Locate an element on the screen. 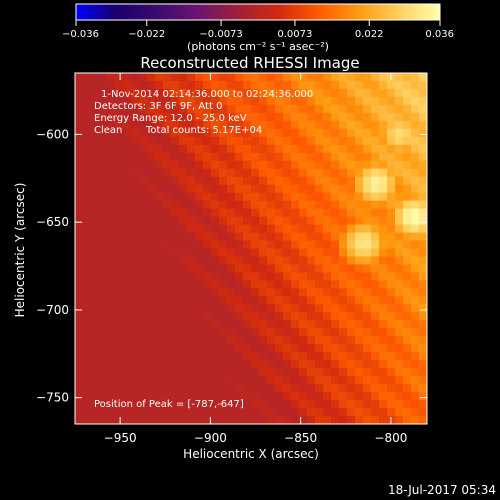 The image size is (500, 500). colorbar-unit-label: (photons cm⁻² s⁻¹ asec⁻²) is located at coordinates (258, 46).